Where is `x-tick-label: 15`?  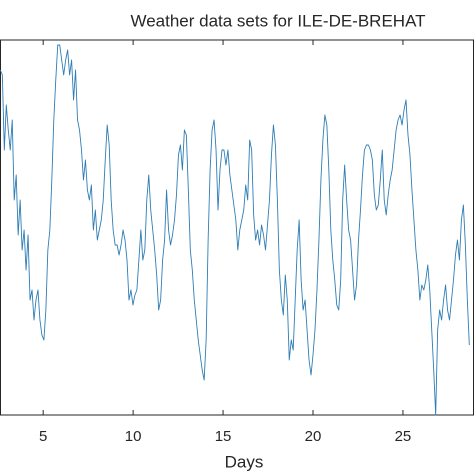 x-tick-label: 15 is located at coordinates (223, 436).